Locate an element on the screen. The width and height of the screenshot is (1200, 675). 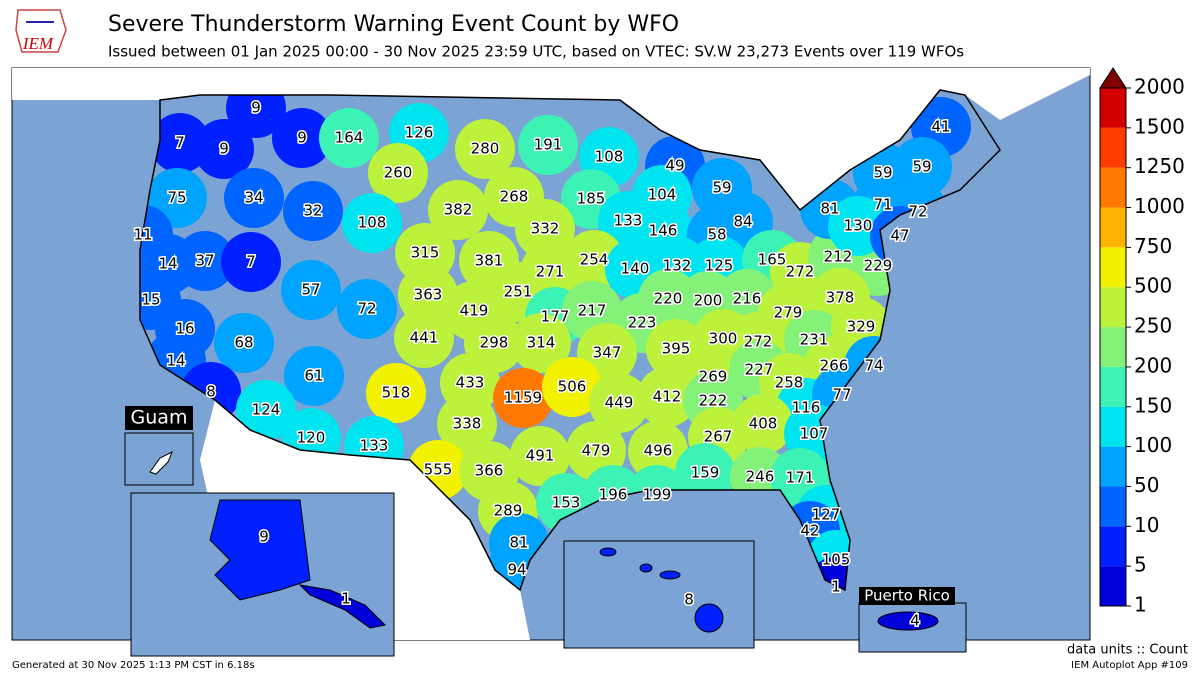
wfo-count-label: 41 is located at coordinates (940, 127).